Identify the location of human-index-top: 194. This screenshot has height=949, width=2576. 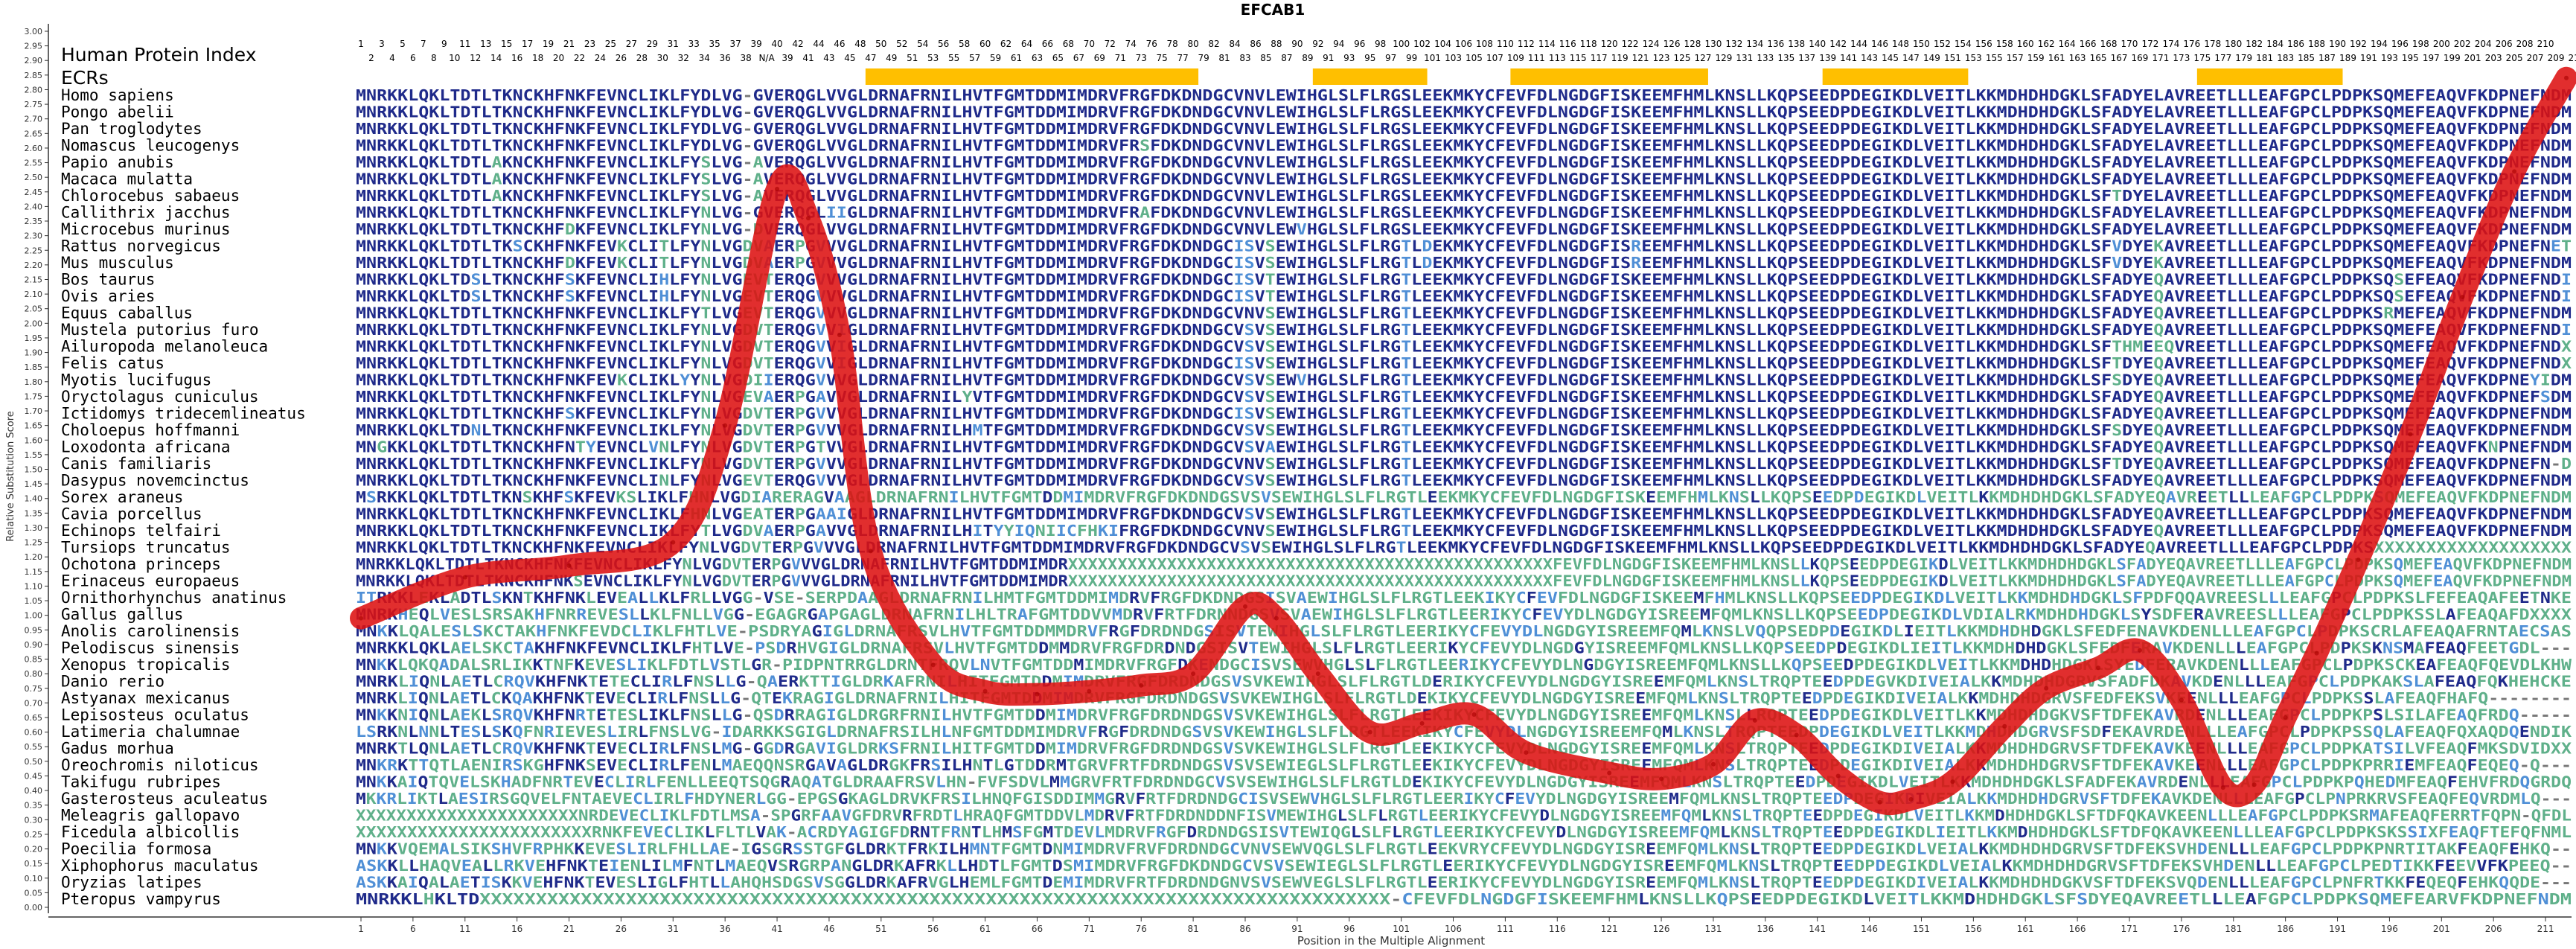
(2379, 44).